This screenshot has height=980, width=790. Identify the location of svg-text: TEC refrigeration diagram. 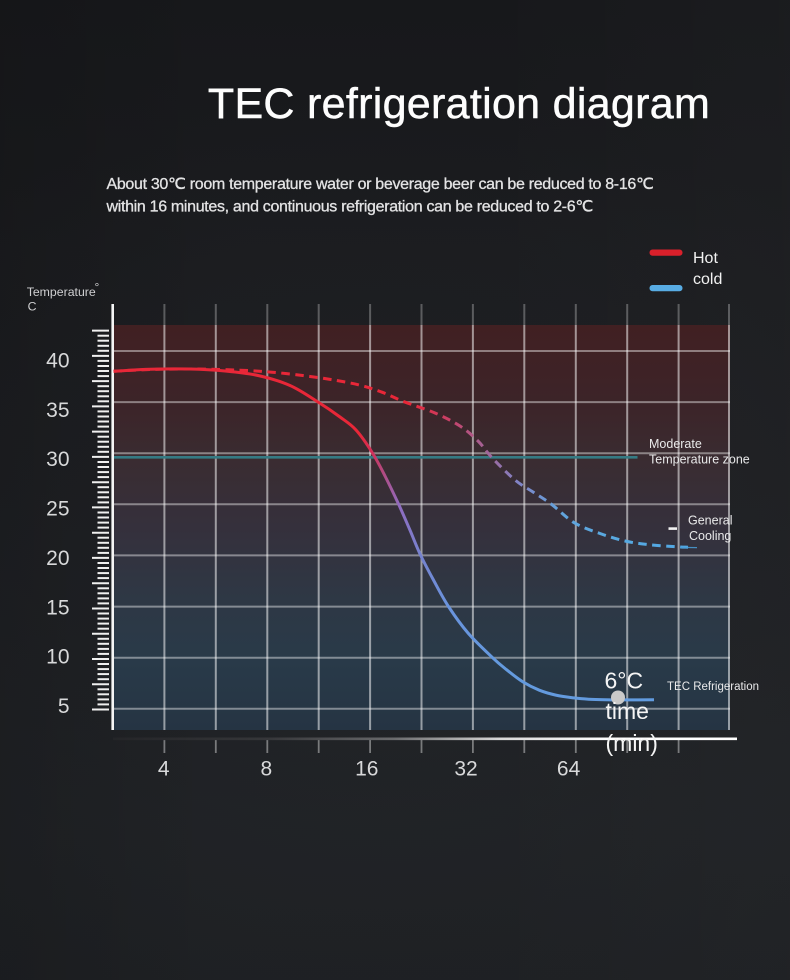
(459, 104).